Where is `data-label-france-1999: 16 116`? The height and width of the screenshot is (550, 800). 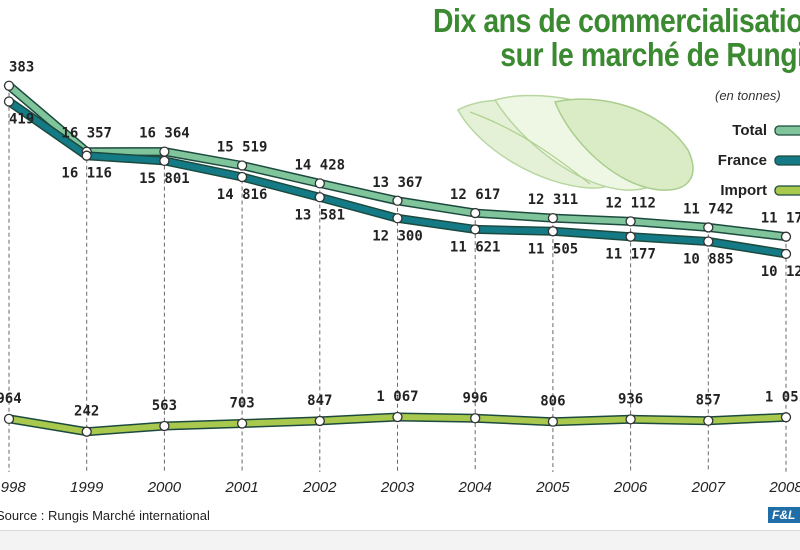 data-label-france-1999: 16 116 is located at coordinates (86, 174).